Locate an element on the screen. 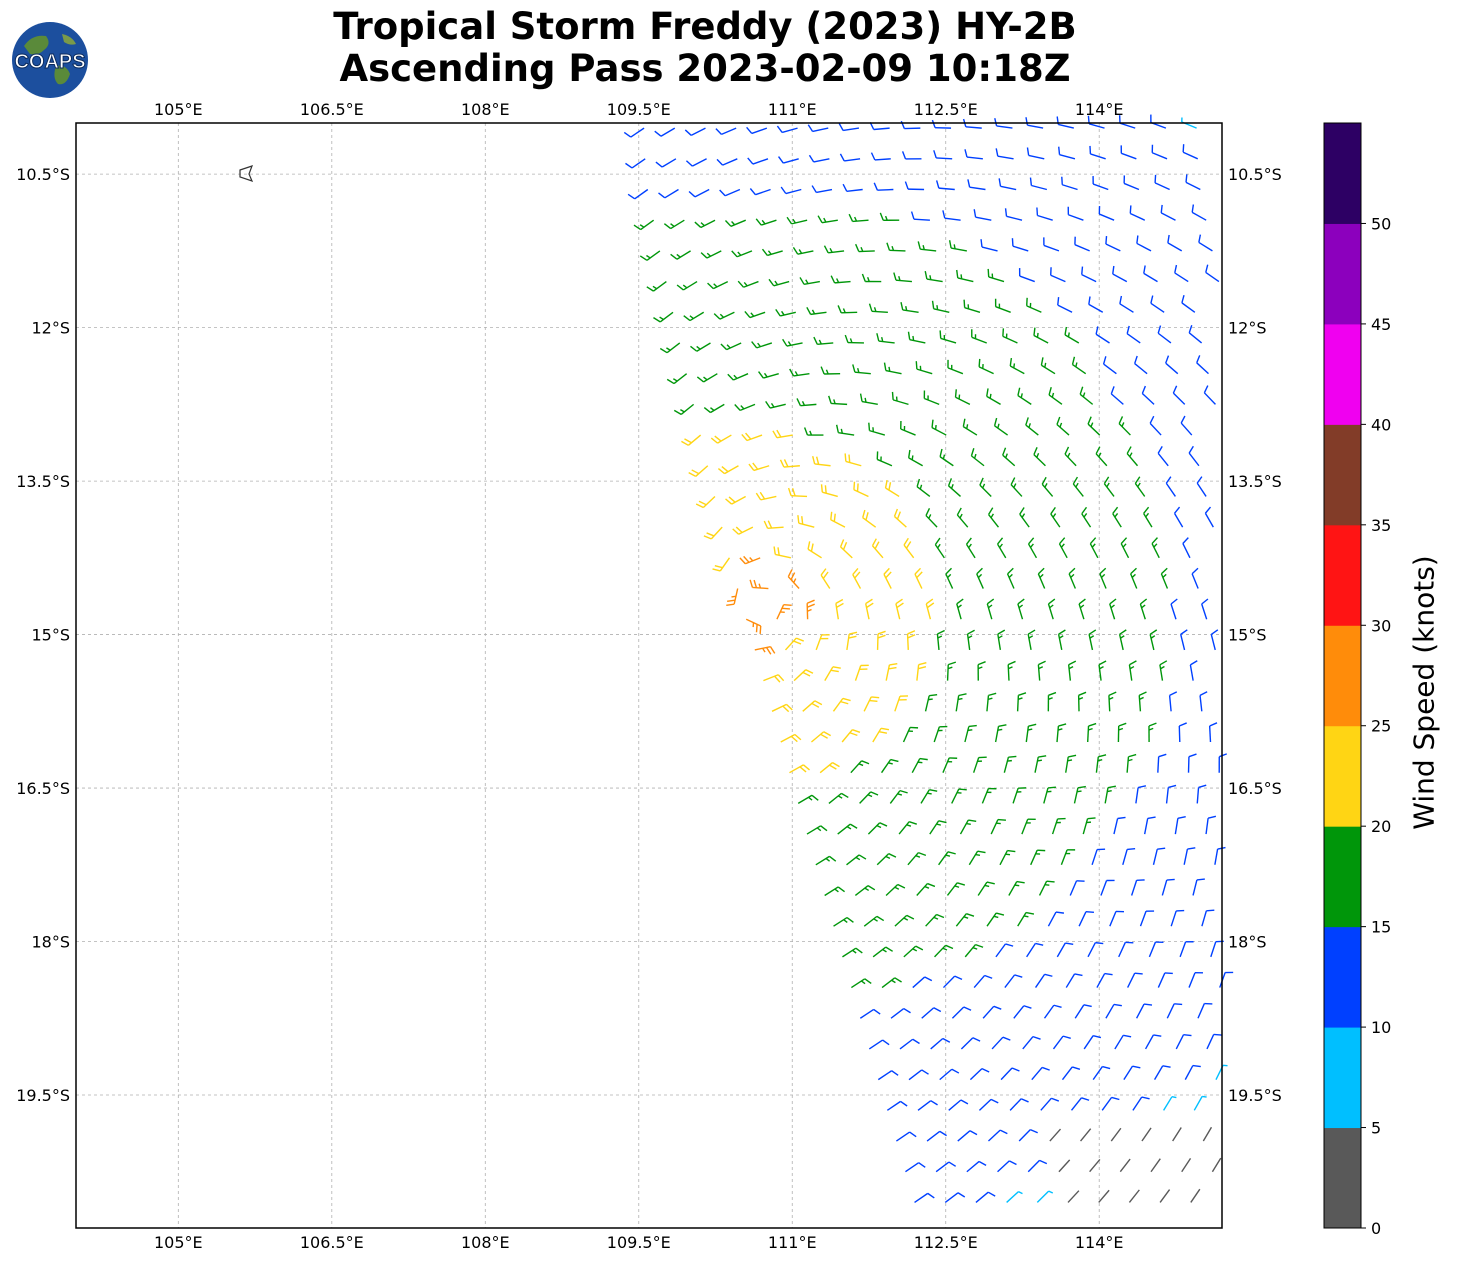  colorbar: 0 5 10 15 20 25 30 35 40 45 50 is located at coordinates (1357, 680).